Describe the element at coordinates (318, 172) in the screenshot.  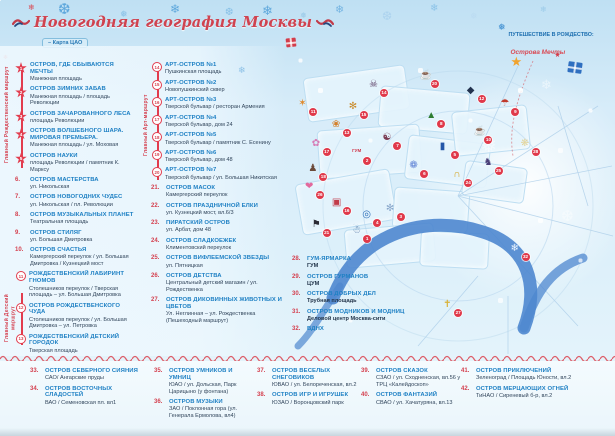
I see `map-marker-18: ♟ 18` at that location.